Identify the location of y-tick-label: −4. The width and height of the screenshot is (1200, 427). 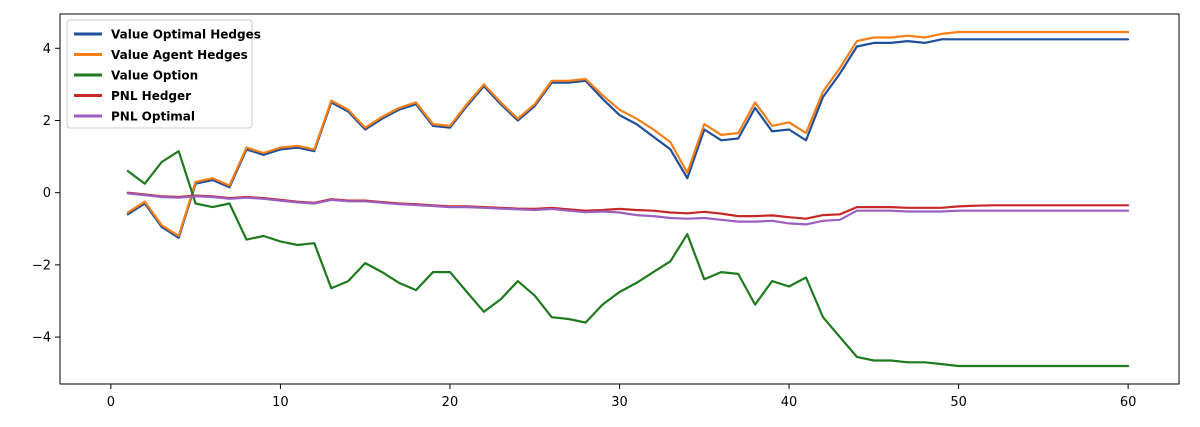
(41, 338).